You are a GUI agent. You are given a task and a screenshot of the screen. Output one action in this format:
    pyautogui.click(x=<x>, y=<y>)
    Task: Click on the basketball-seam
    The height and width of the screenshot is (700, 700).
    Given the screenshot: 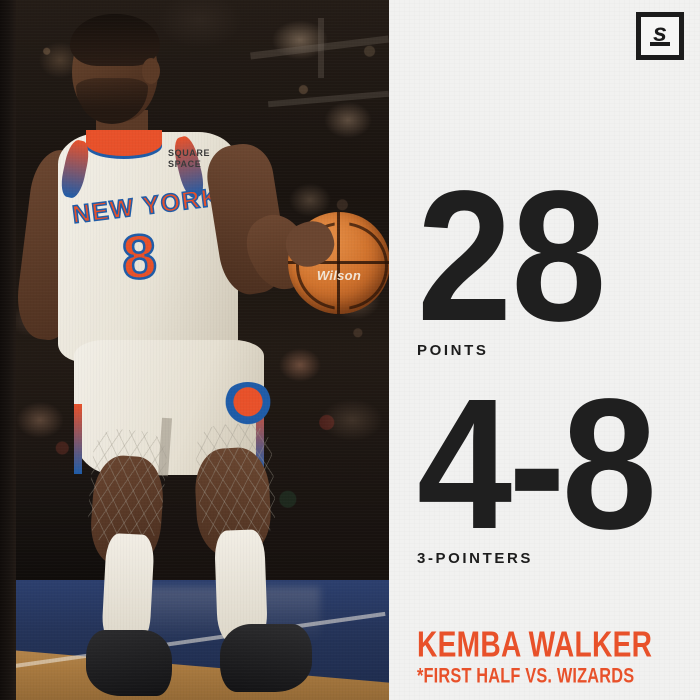 What is the action you would take?
    pyautogui.click(x=338, y=263)
    